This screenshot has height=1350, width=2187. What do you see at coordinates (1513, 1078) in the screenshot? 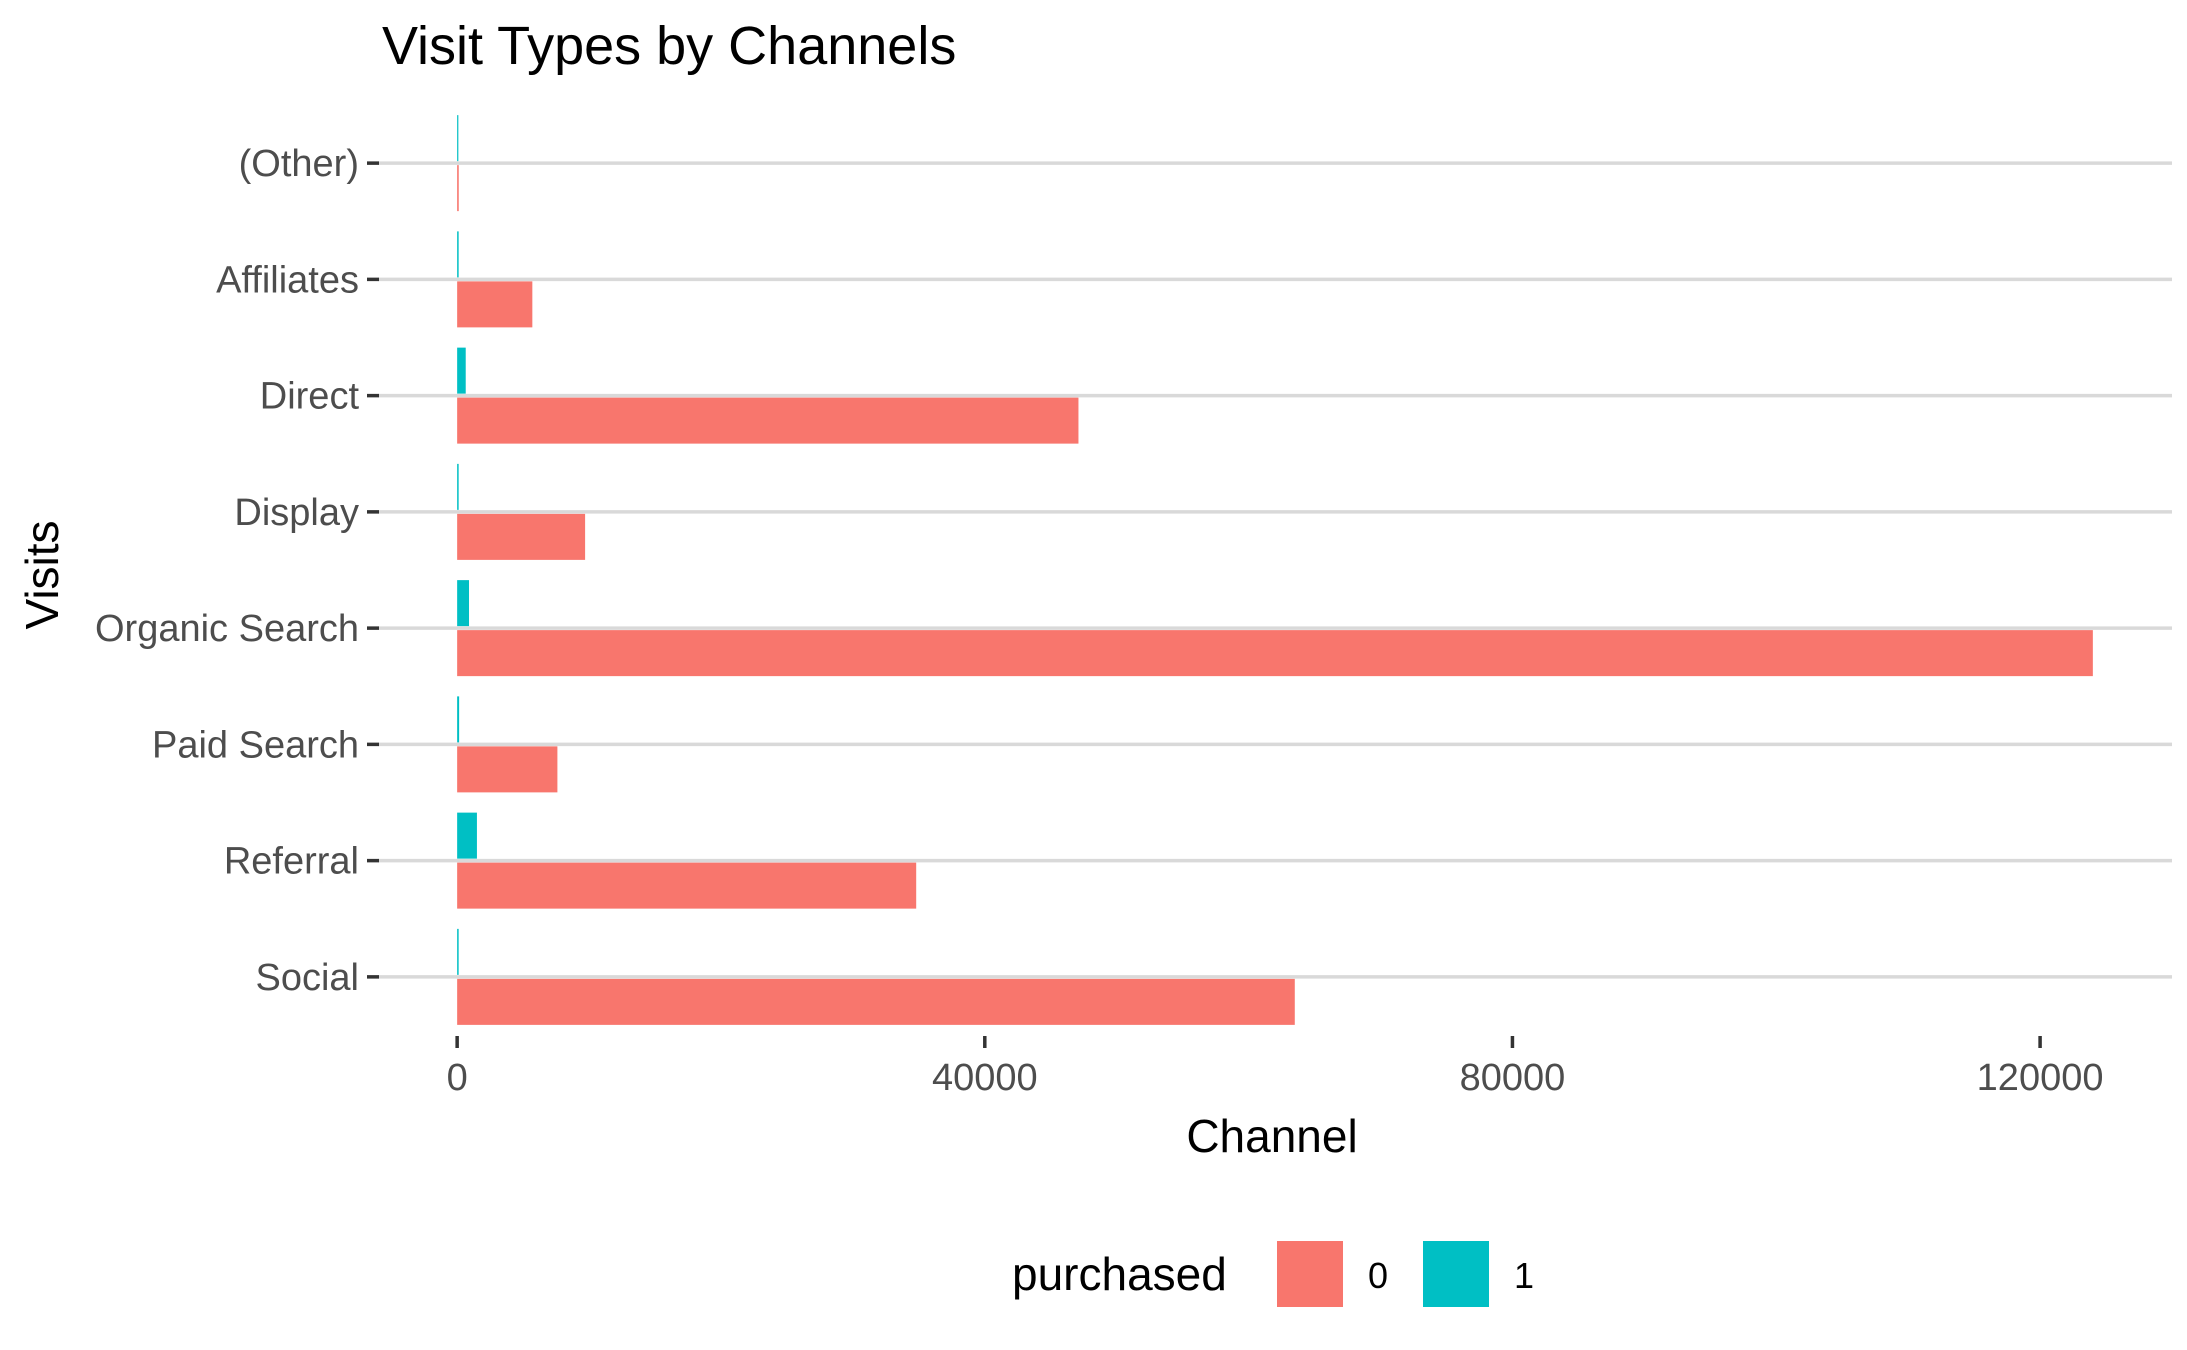
I see `x-tick-label: 80000` at bounding box center [1513, 1078].